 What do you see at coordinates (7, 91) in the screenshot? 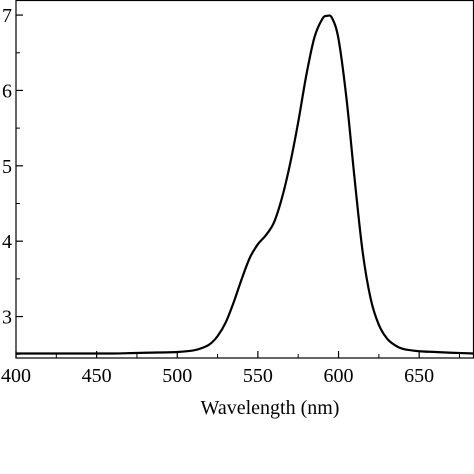
I see `y-tick-label: 6` at bounding box center [7, 91].